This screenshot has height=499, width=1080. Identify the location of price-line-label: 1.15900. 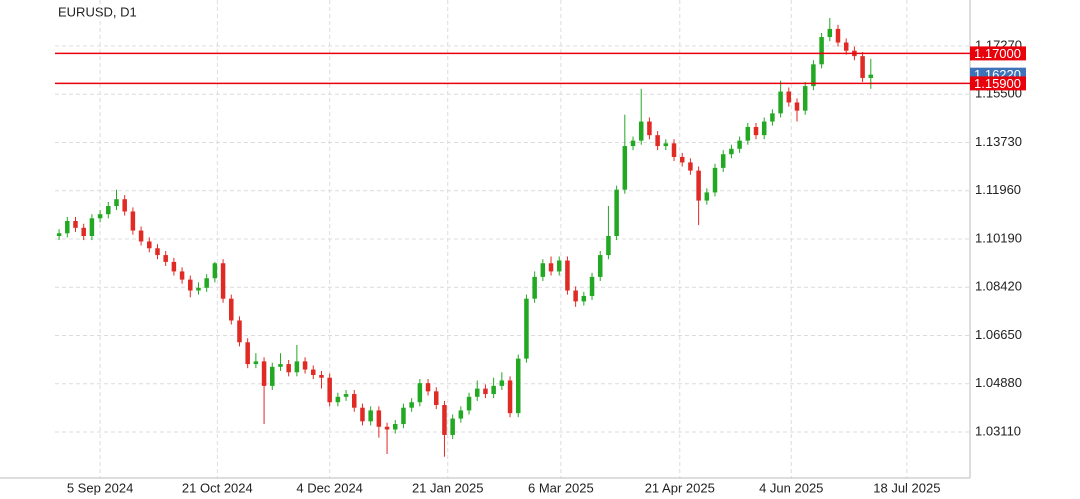
(997, 83).